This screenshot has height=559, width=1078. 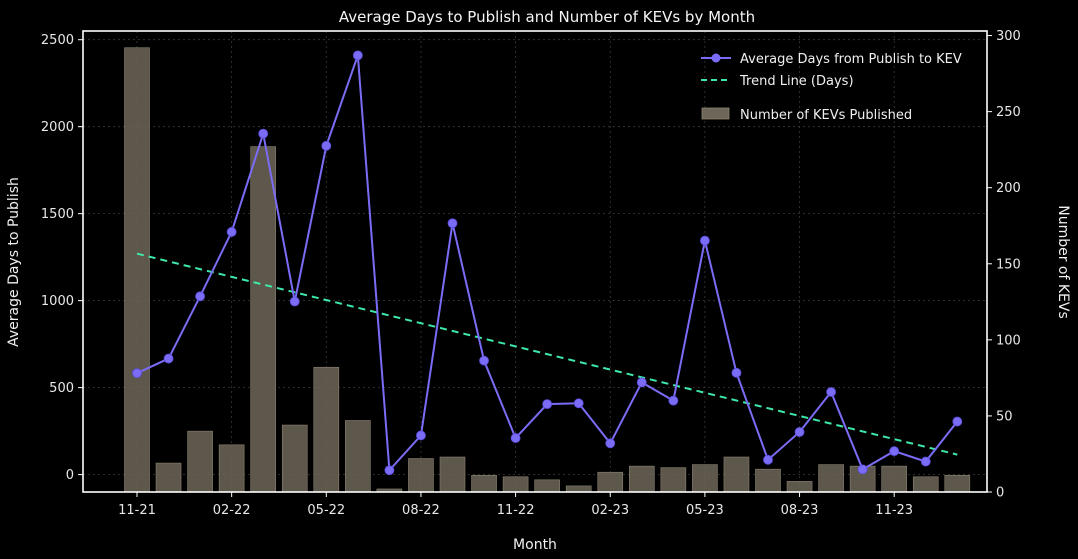 What do you see at coordinates (796, 81) in the screenshot?
I see `legend-label-trend: Trend Line (Days)` at bounding box center [796, 81].